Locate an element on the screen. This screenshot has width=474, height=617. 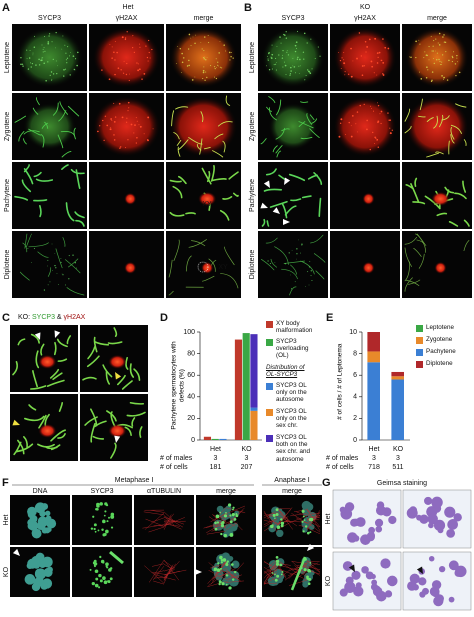
legend-subtitle: Distribution of OL-SYCP3 is located at coordinates (285, 371).